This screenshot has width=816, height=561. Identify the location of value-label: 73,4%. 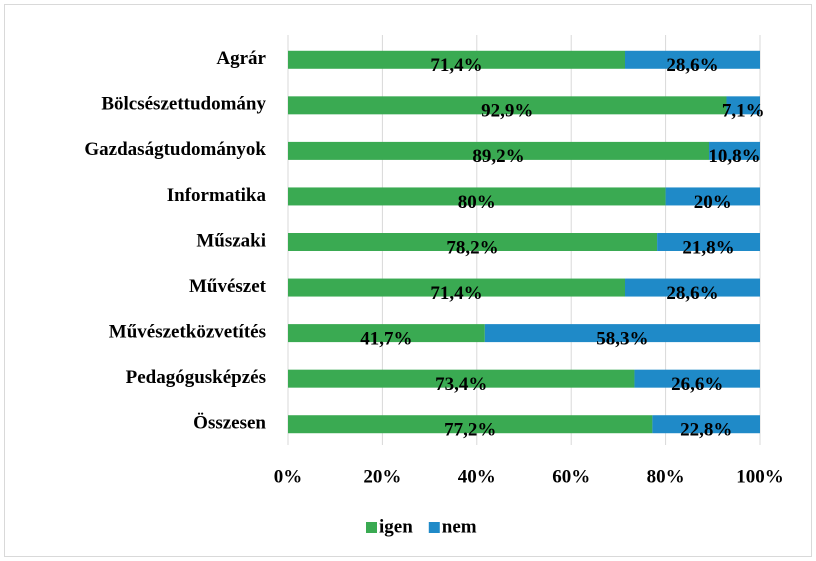
(461, 384).